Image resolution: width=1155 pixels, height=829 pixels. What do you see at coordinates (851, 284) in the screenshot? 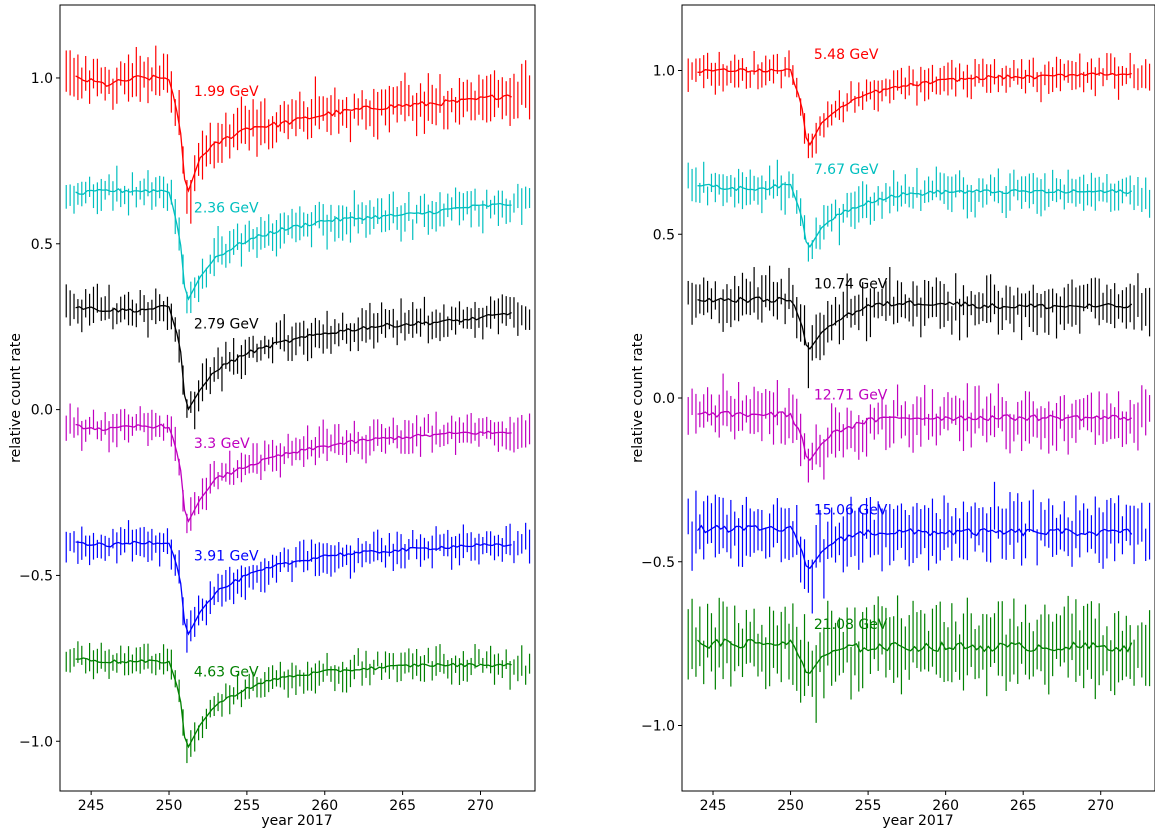
I see `series-label: 10.74 GeV` at bounding box center [851, 284].